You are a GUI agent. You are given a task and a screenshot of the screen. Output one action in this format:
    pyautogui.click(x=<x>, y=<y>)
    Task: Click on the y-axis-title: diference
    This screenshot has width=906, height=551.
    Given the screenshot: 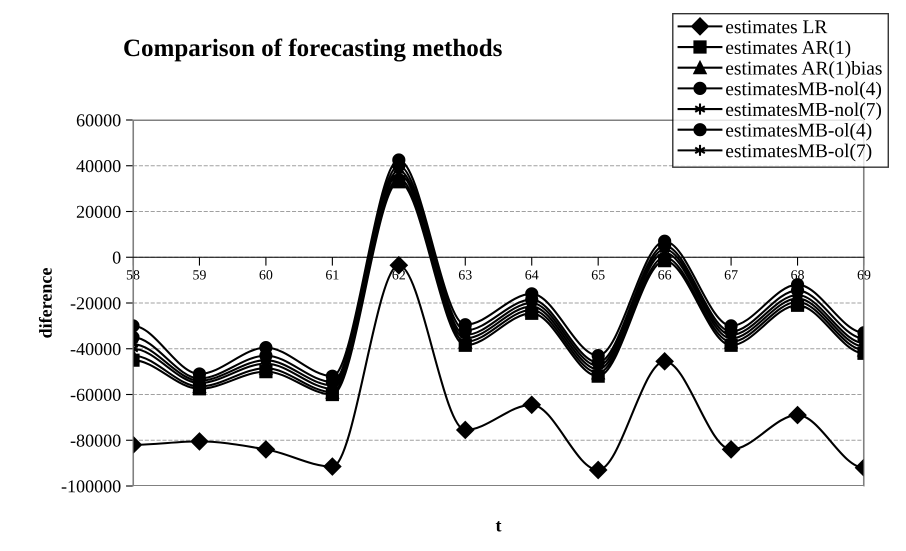 What is the action you would take?
    pyautogui.click(x=45, y=303)
    